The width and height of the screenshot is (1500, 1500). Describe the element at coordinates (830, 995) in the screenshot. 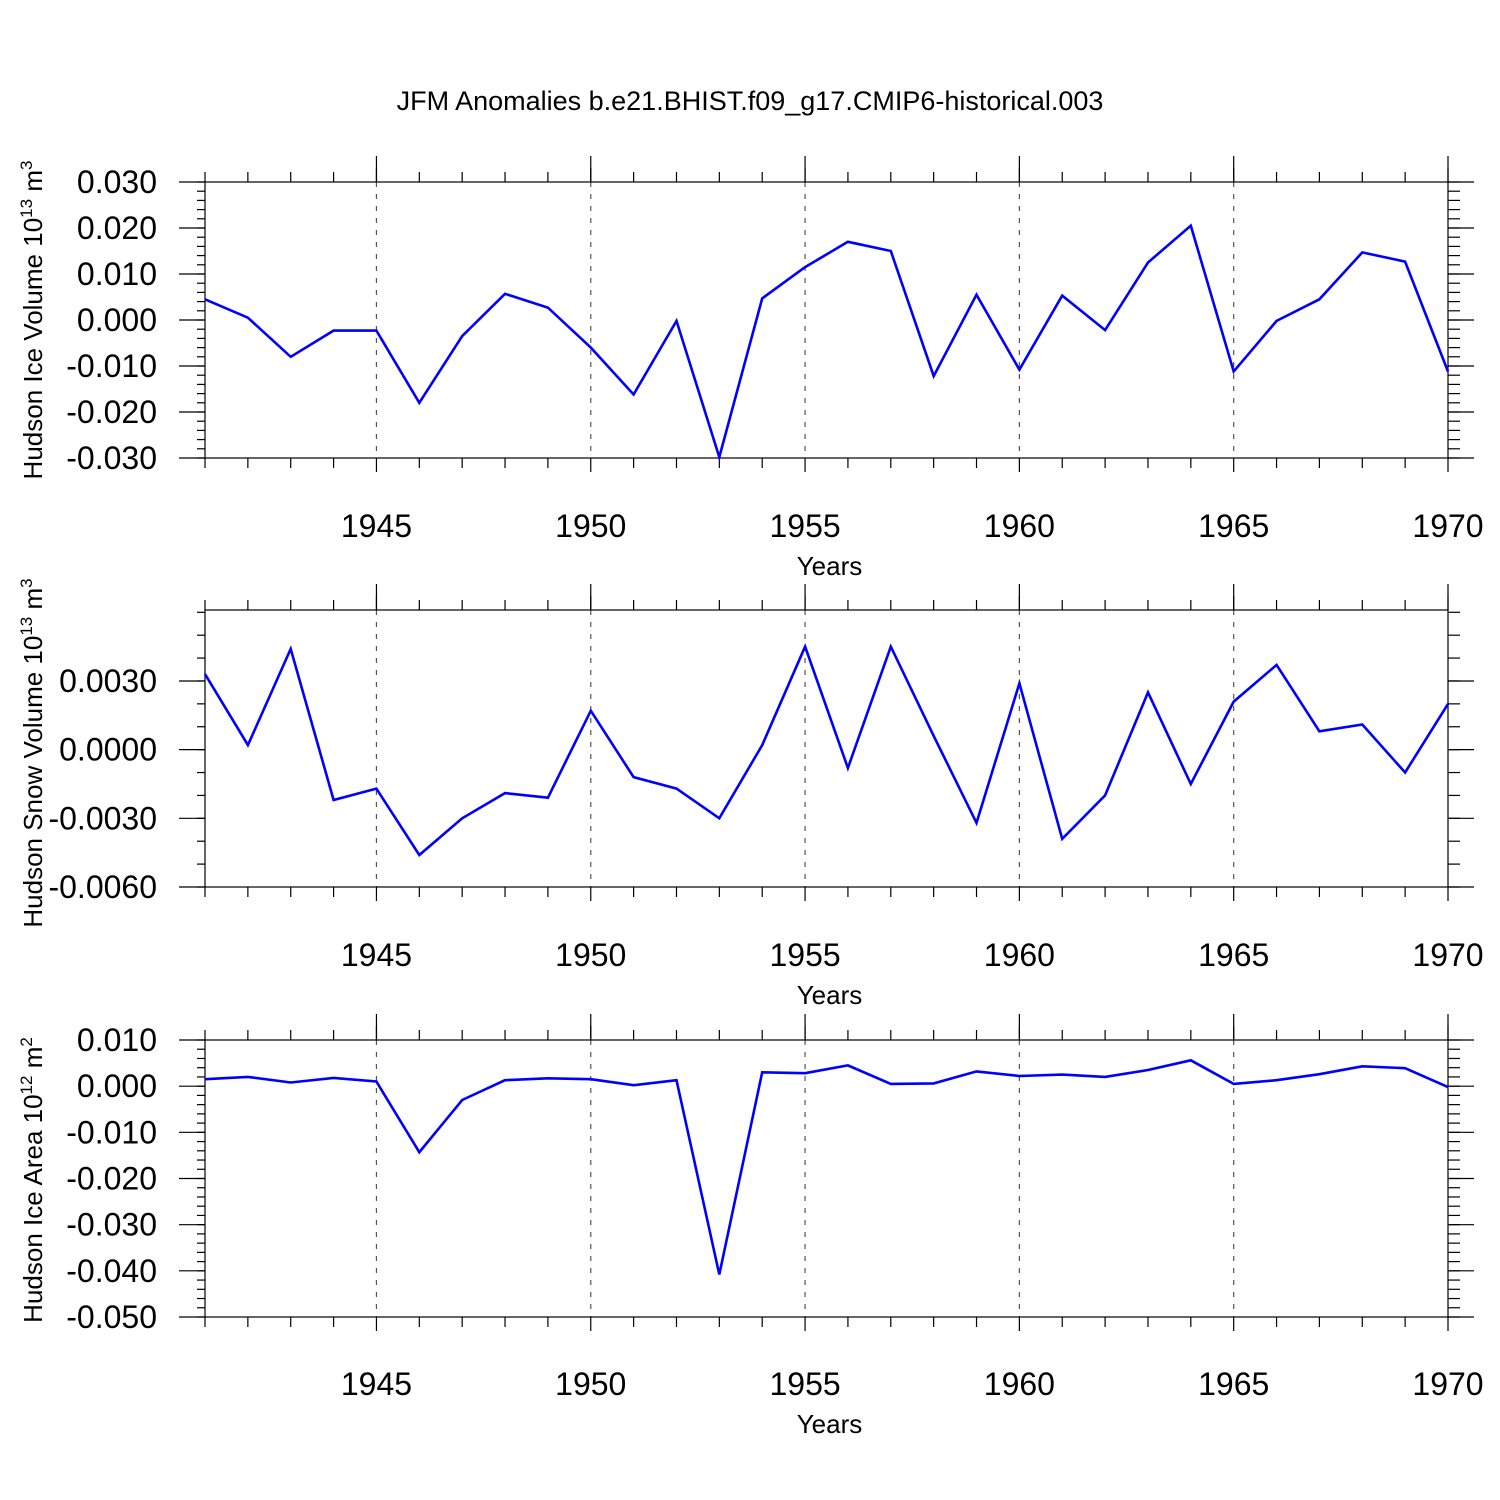

I see `snow-volume-x-axis-label: Years` at that location.